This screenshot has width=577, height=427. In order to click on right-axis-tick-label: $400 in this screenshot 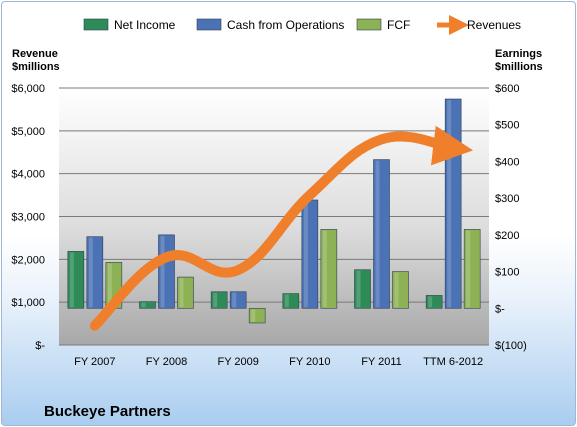, I will do `click(507, 162)`.